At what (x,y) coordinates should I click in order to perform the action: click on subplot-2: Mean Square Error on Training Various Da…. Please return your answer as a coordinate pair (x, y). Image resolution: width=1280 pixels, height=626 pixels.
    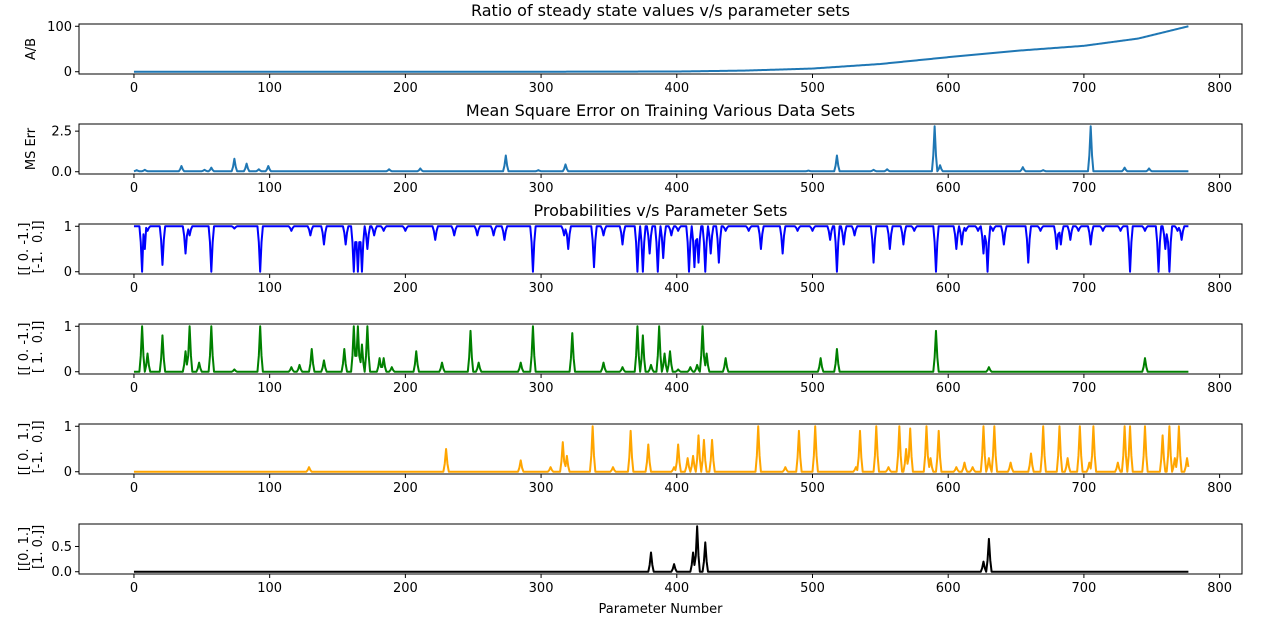
    Looking at the image, I should click on (633, 148).